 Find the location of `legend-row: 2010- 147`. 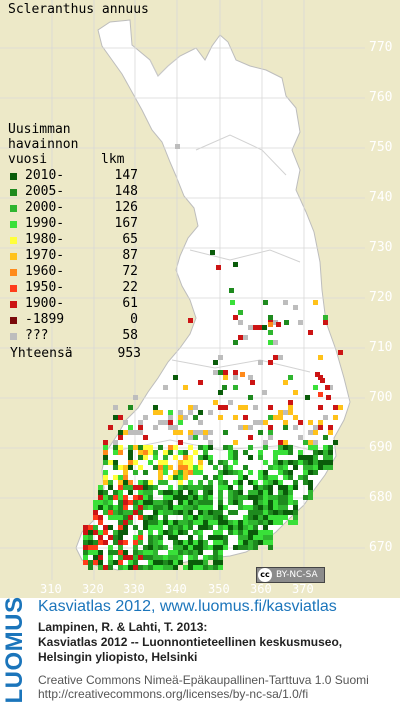

legend-row: 2010- 147 is located at coordinates (74, 176).